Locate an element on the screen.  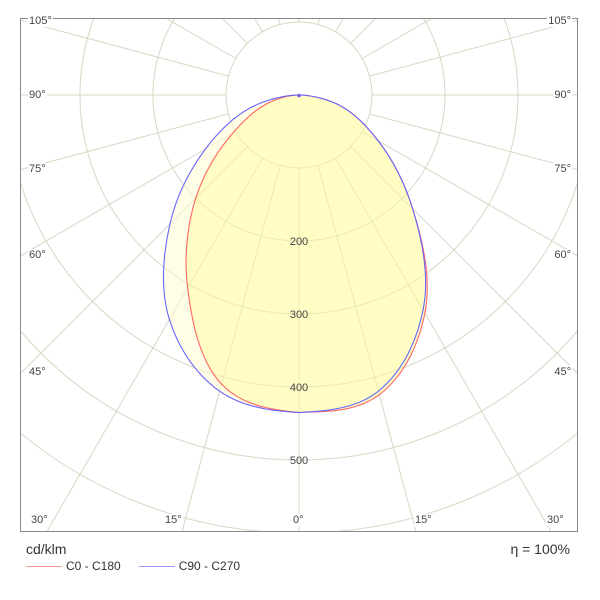
legend-item-c0-c180: C0 - C180 is located at coordinates (73, 566).